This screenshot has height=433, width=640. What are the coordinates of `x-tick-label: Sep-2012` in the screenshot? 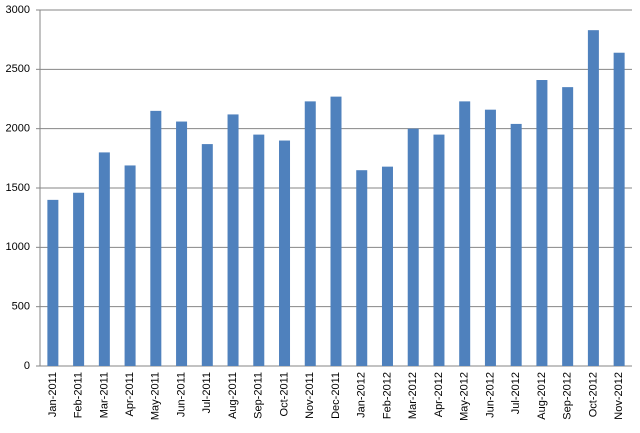 It's located at (568, 396).